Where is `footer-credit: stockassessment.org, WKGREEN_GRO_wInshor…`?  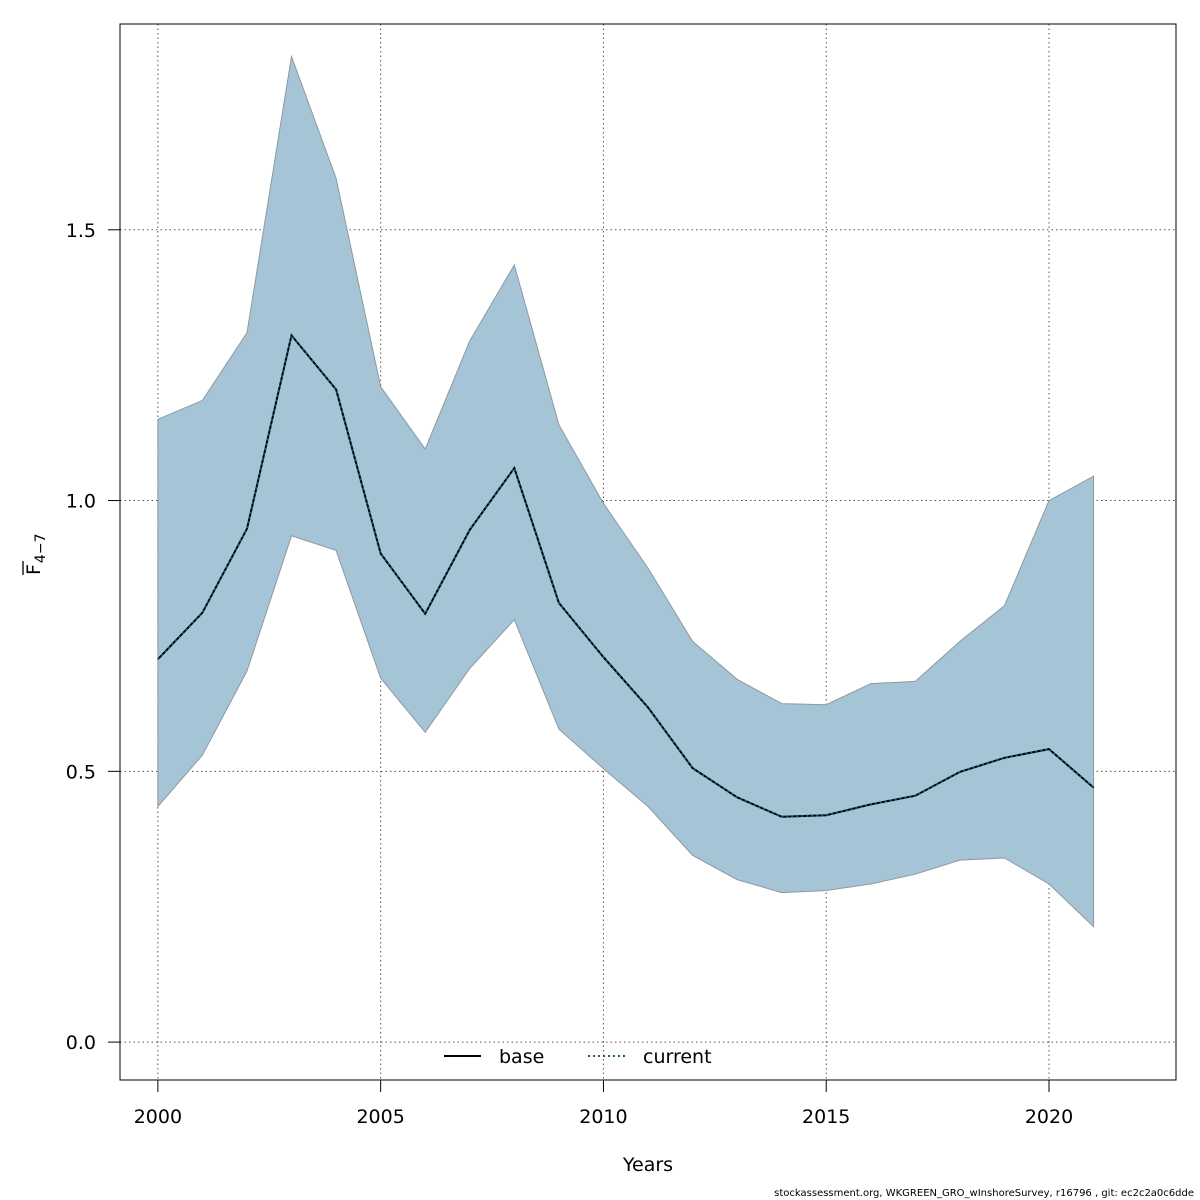
footer-credit: stockassessment.org, WKGREEN_GRO_wInshor… is located at coordinates (984, 1193).